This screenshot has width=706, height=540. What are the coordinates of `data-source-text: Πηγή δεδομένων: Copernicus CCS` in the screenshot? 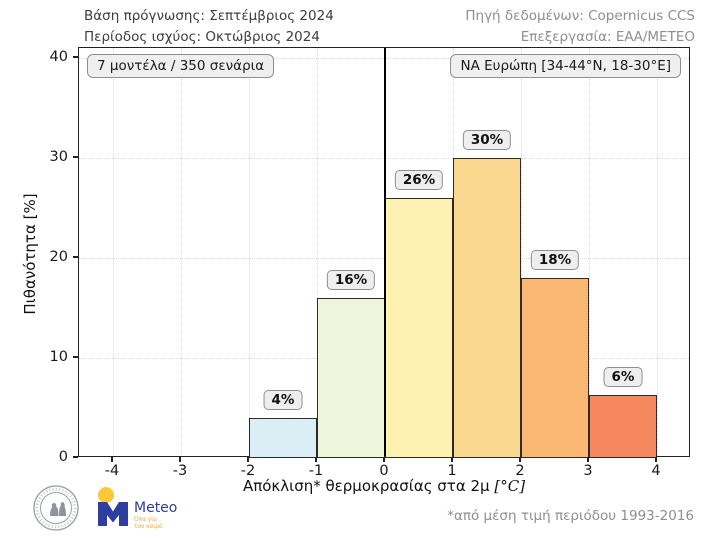 It's located at (580, 16).